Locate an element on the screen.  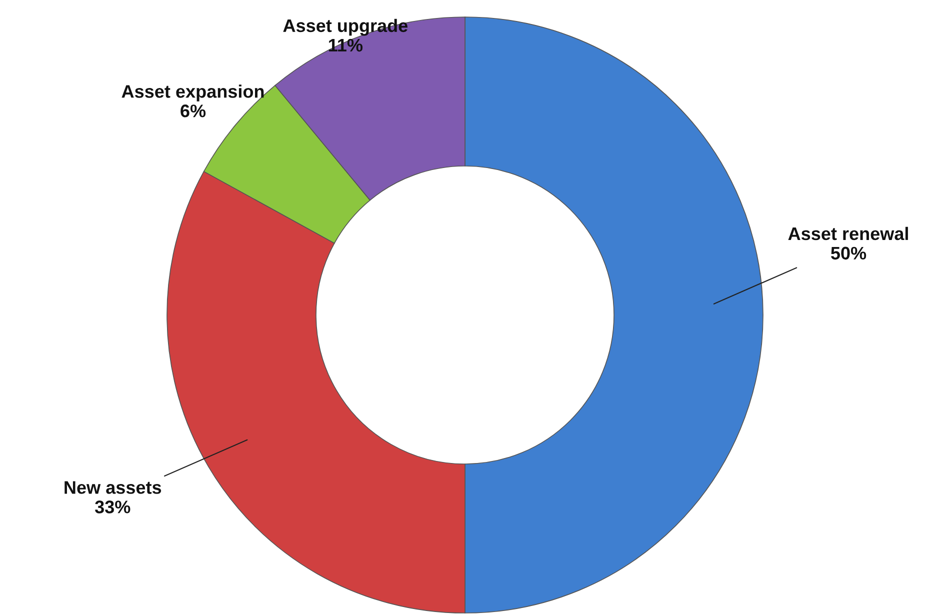
data-label: 33% is located at coordinates (112, 507).